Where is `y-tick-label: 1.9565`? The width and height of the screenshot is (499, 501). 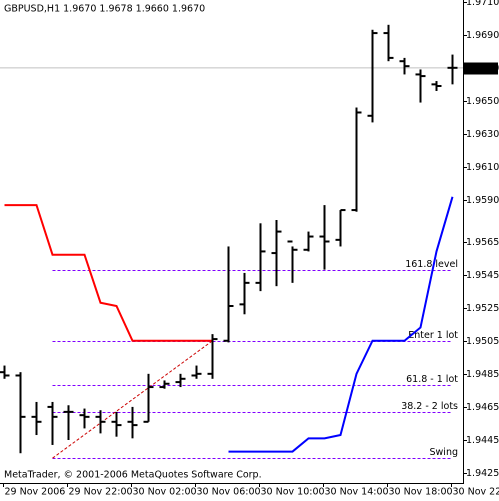
y-tick-label: 1.9565 is located at coordinates (482, 242).